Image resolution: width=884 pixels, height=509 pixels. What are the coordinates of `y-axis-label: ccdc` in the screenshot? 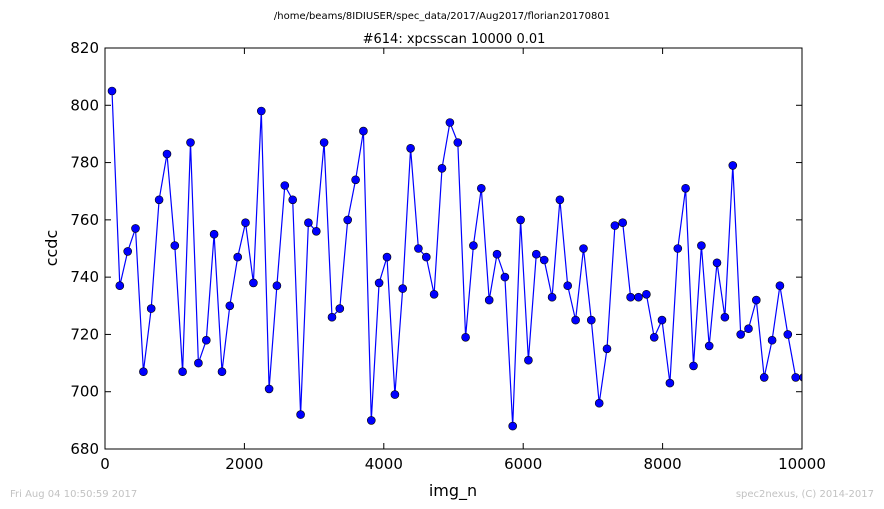 It's located at (51, 248).